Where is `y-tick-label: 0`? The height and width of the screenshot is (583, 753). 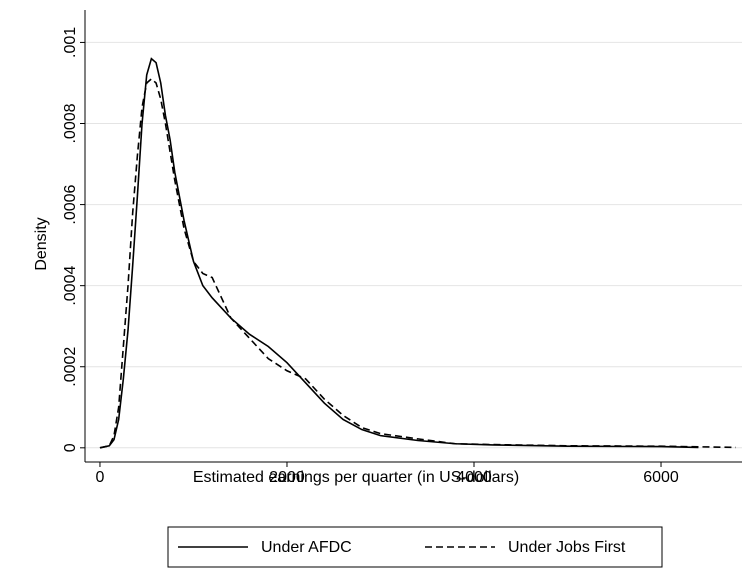 y-tick-label: 0 is located at coordinates (70, 447).